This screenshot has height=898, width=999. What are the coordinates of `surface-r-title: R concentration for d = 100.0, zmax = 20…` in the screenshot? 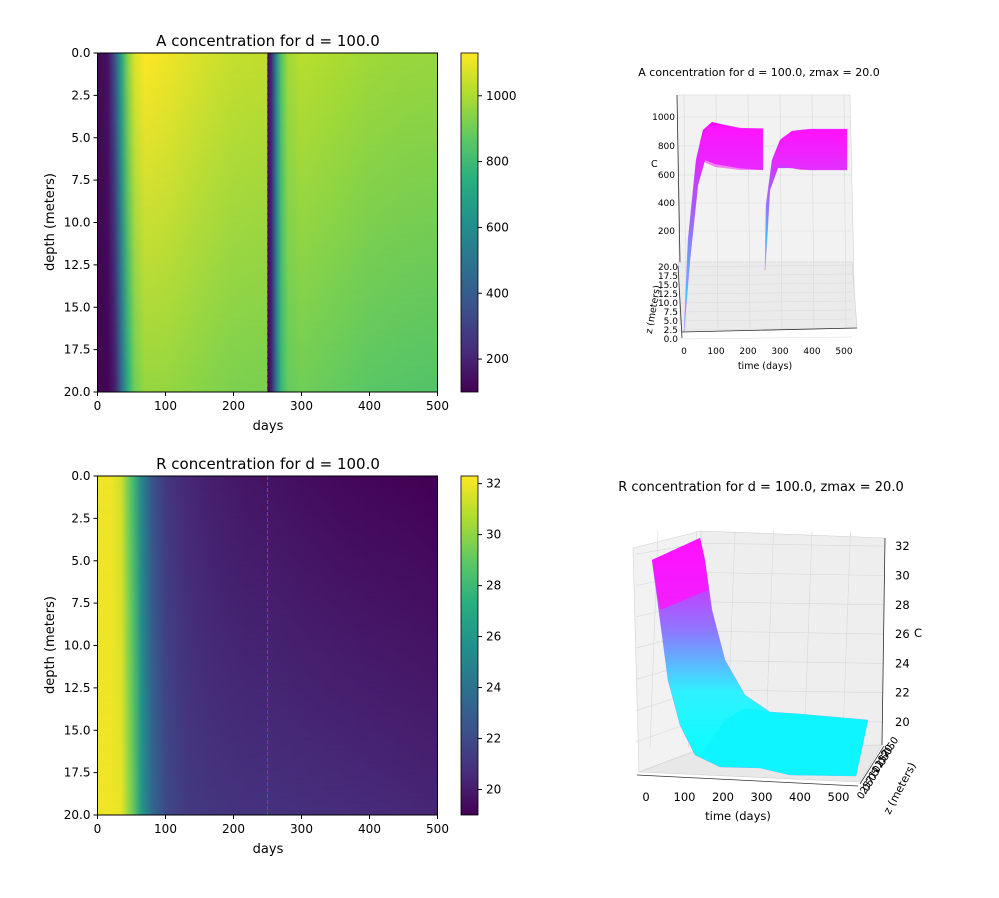 It's located at (760, 487).